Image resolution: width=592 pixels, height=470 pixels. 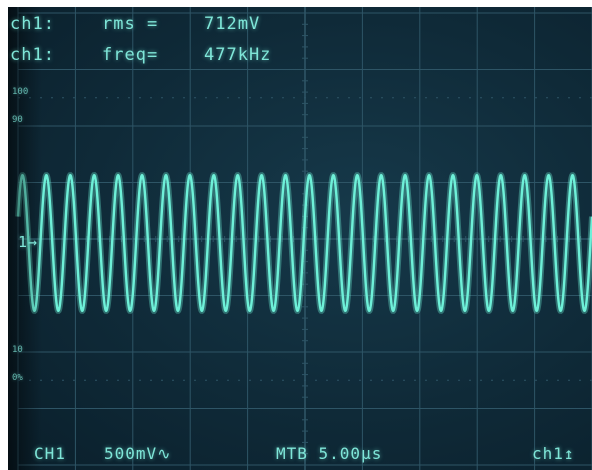 What do you see at coordinates (50, 453) in the screenshot?
I see `status-channel: CH1` at bounding box center [50, 453].